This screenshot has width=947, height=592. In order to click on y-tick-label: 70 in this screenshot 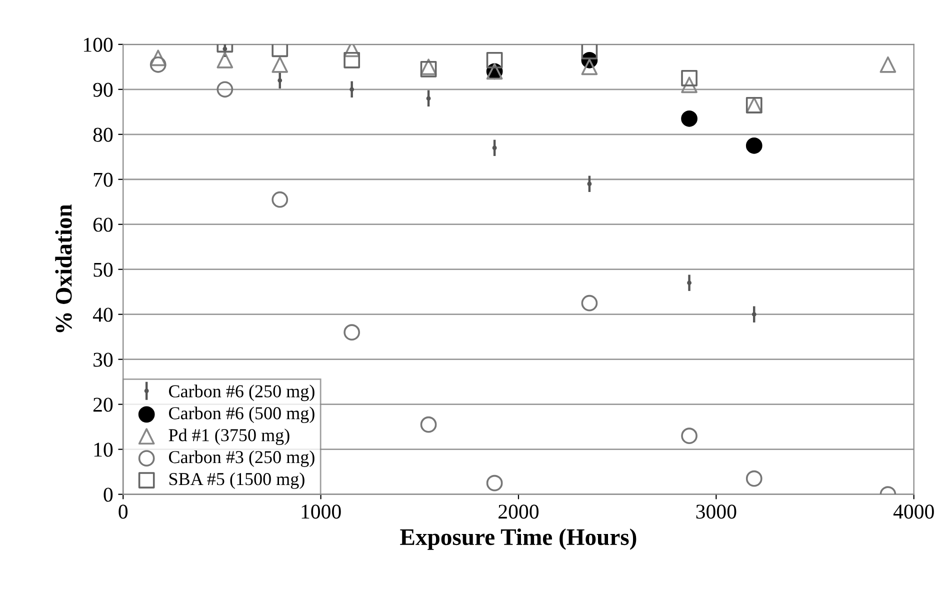, I will do `click(103, 179)`.